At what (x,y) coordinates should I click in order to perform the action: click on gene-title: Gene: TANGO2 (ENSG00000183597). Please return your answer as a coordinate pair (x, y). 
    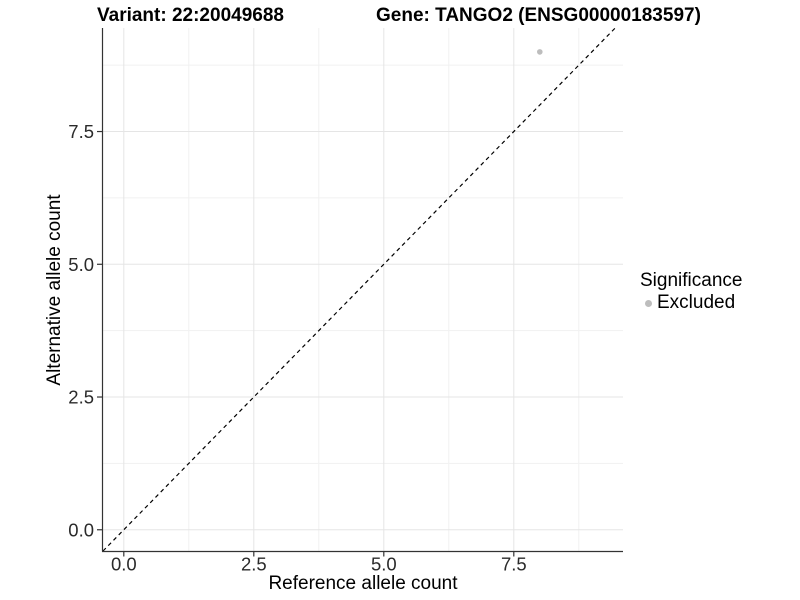
    Looking at the image, I should click on (538, 15).